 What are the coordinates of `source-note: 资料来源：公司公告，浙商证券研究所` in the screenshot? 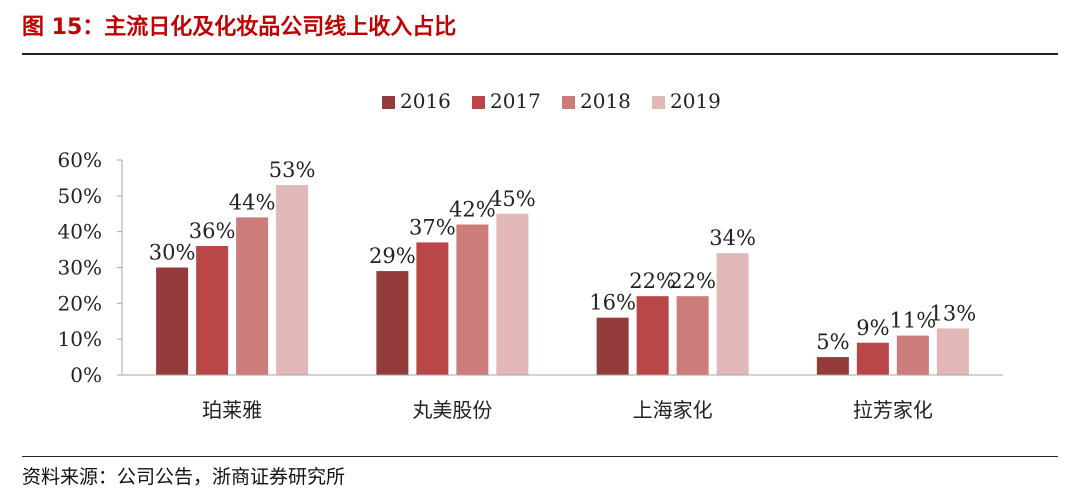 It's located at (184, 477).